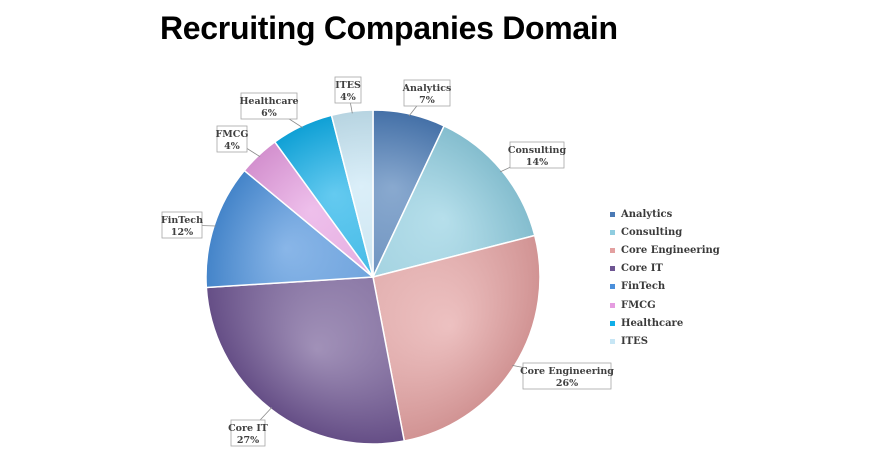 The width and height of the screenshot is (869, 475). Describe the element at coordinates (268, 101) in the screenshot. I see `data-label-category: Healthcare` at that location.